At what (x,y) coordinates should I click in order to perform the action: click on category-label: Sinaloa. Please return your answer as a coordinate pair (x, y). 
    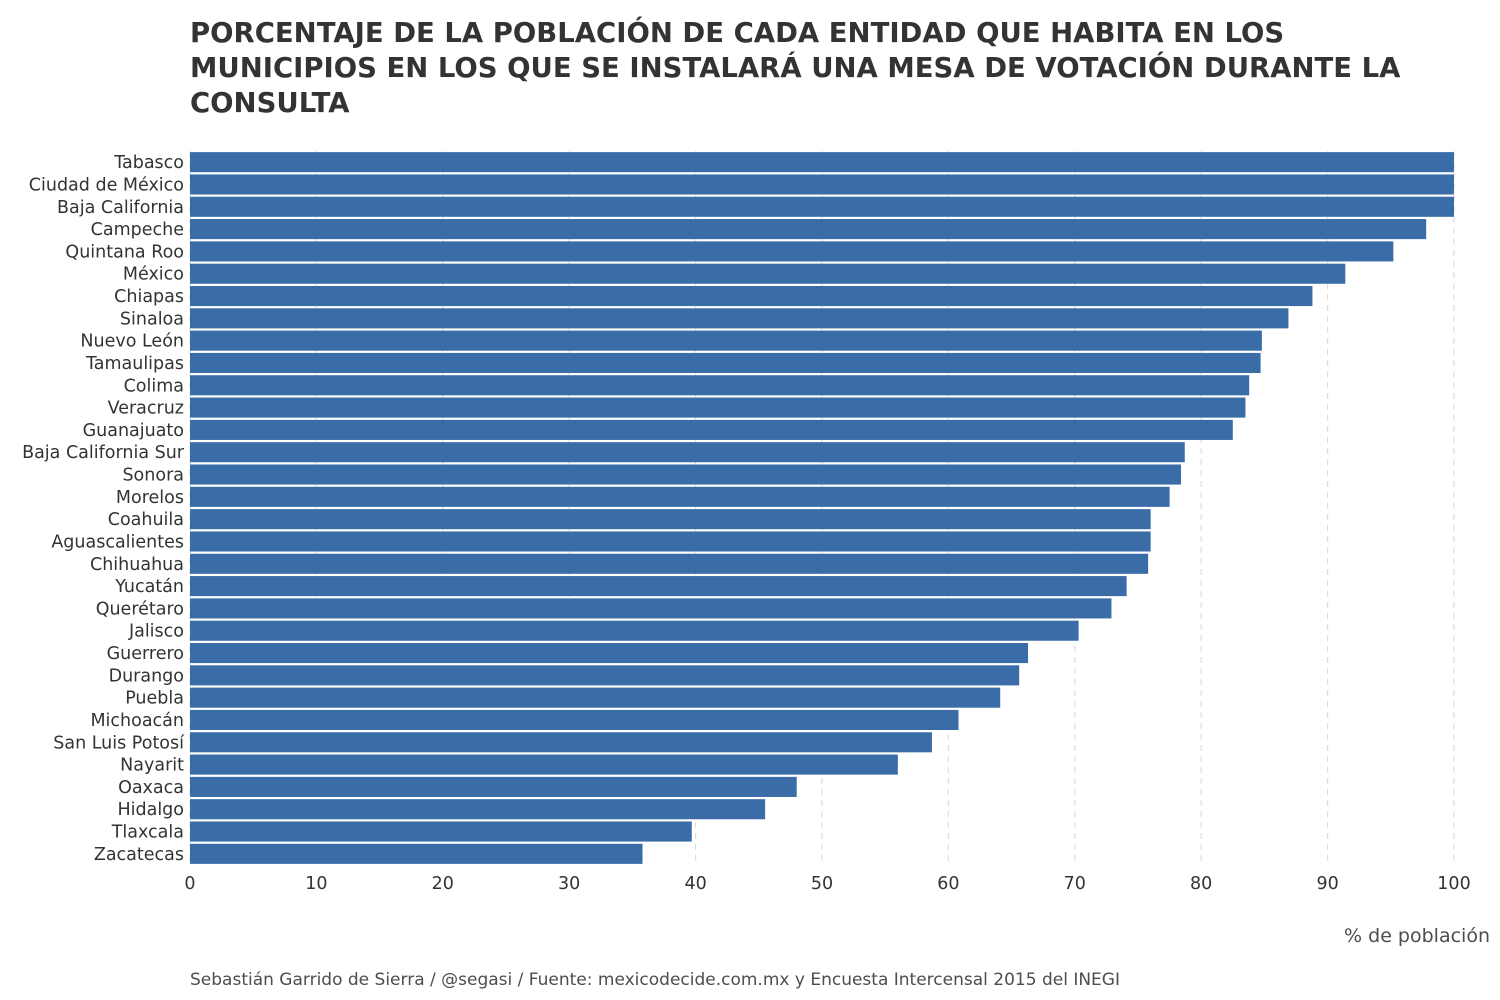
    Looking at the image, I should click on (152, 319).